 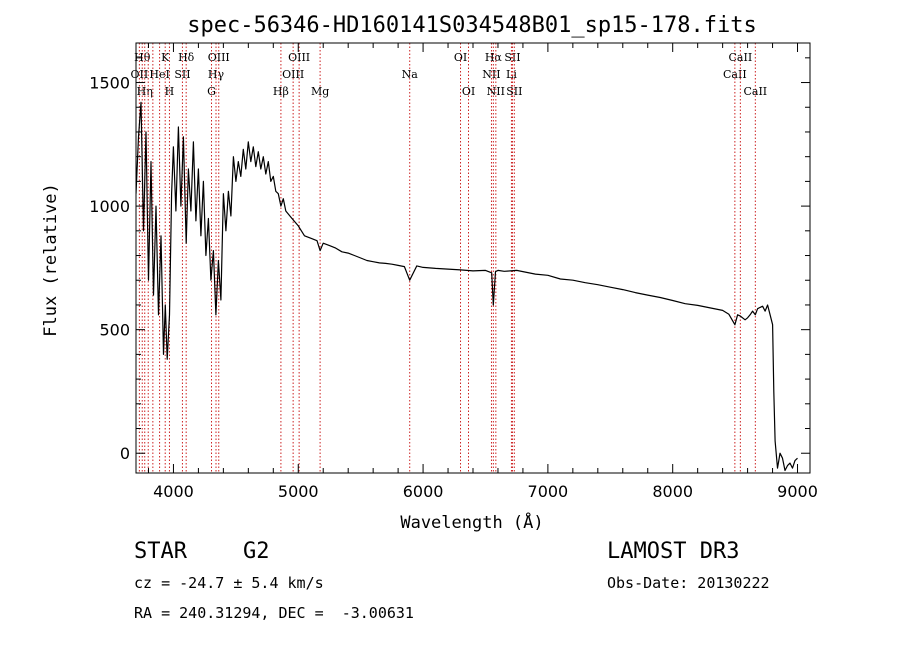 What do you see at coordinates (109, 206) in the screenshot?
I see `y-tick-label: 1000` at bounding box center [109, 206].